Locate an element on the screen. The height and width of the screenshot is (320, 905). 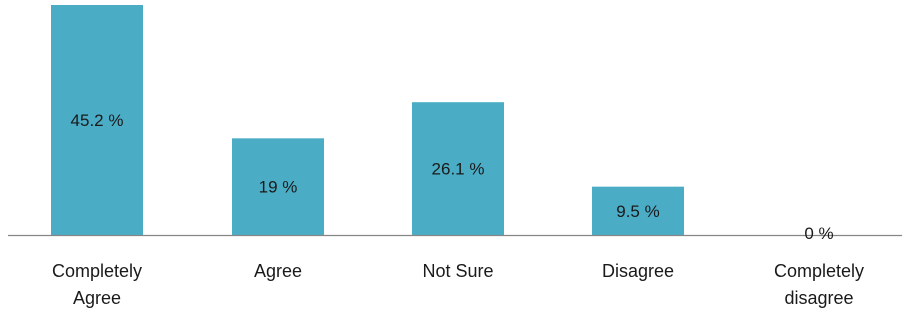
category-label-4-line-1: disagree is located at coordinates (818, 298).